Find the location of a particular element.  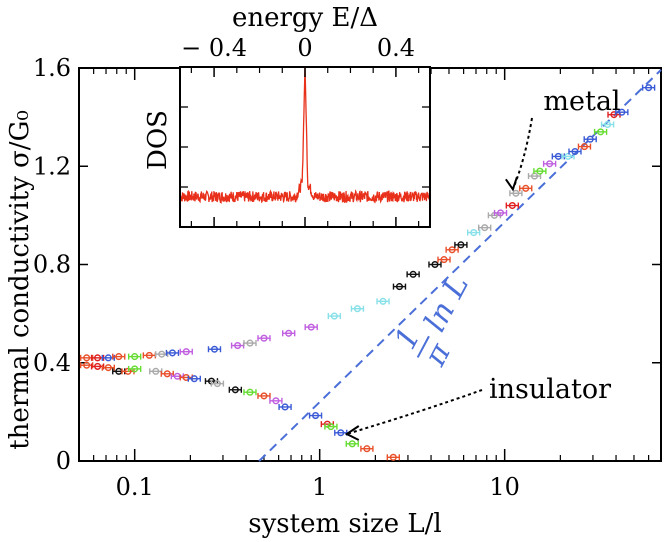

insulator-annotation: insulator is located at coordinates (550, 389).